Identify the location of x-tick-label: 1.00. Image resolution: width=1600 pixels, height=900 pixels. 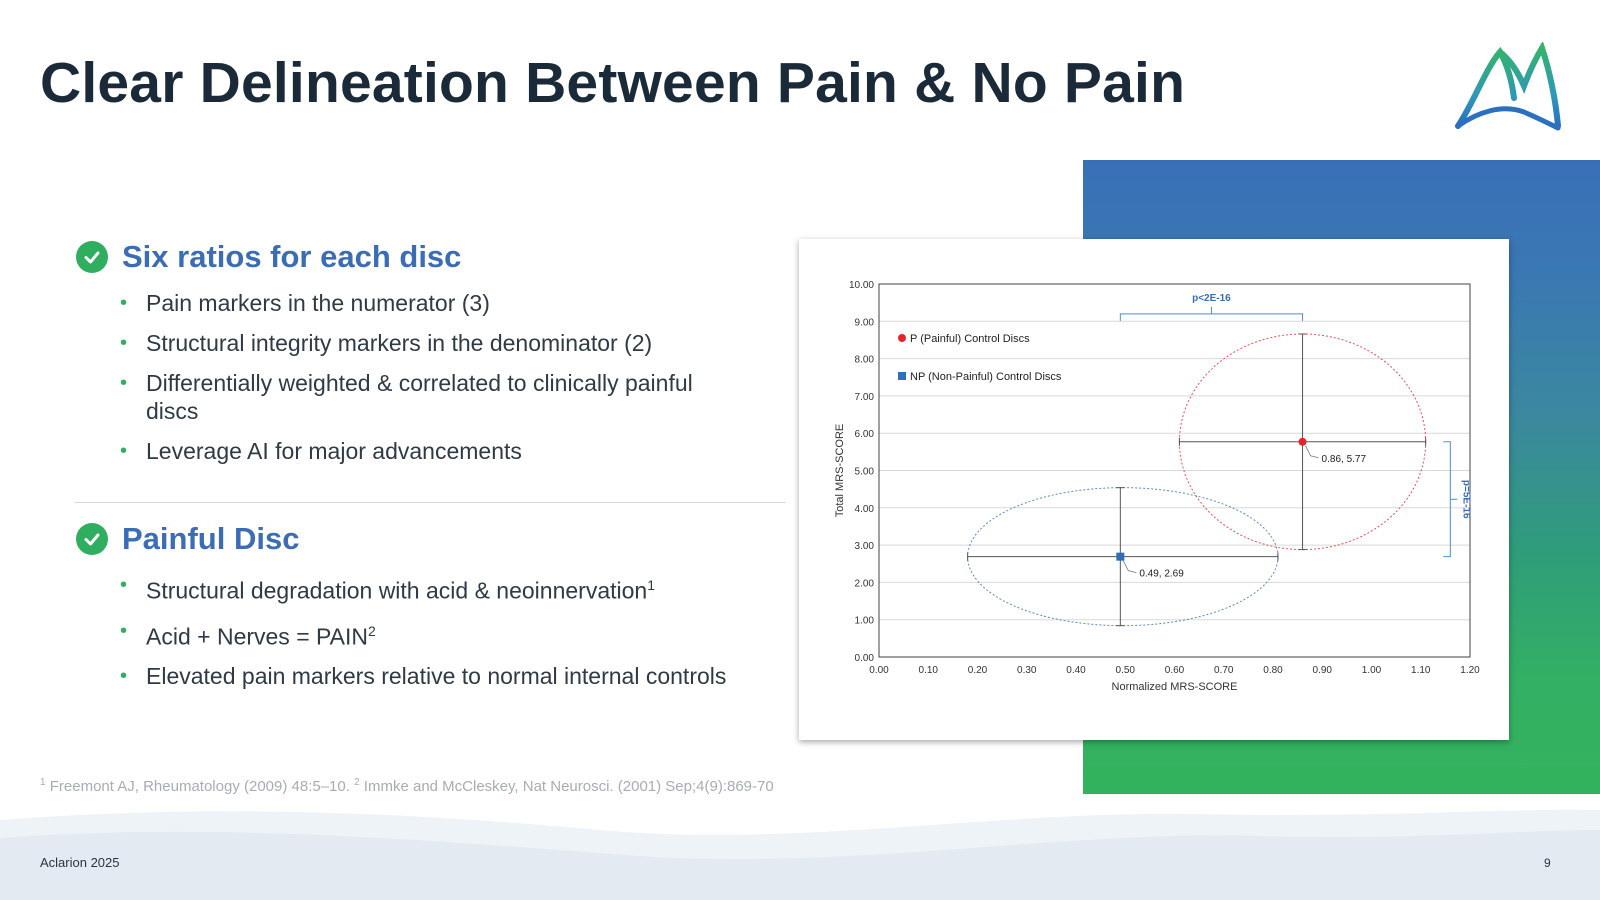
(1372, 670).